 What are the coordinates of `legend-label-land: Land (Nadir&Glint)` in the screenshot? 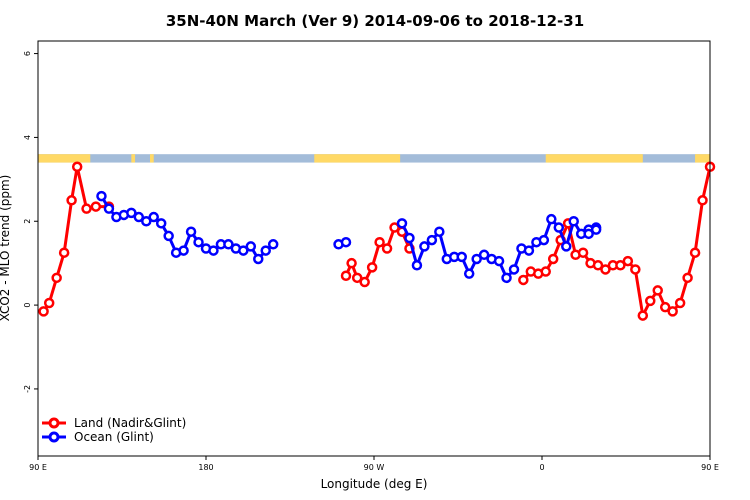 It's located at (130, 423).